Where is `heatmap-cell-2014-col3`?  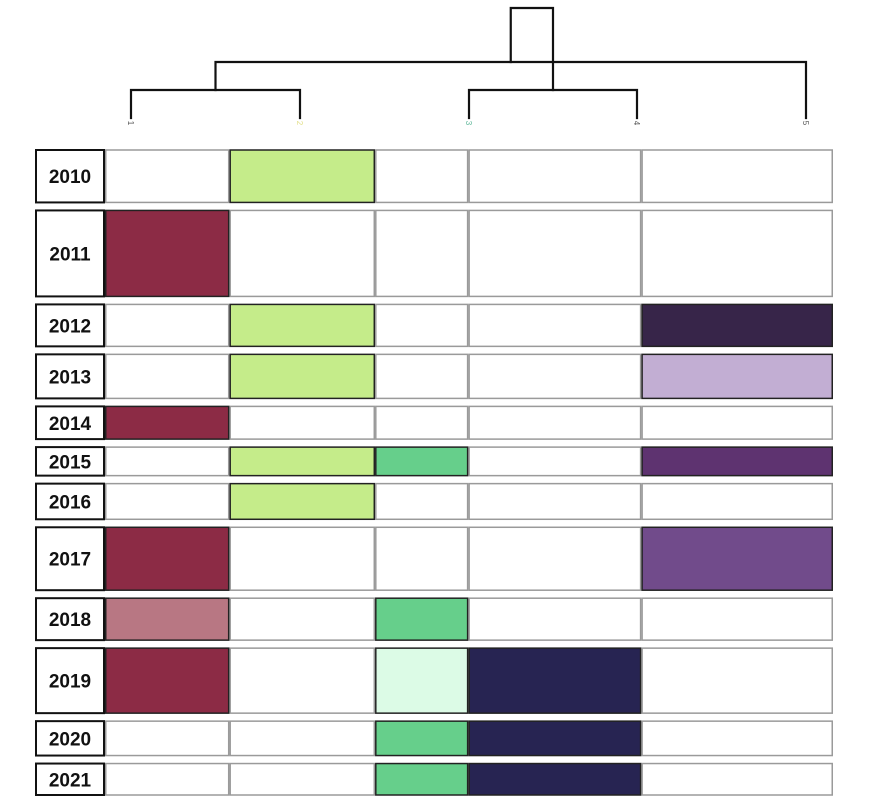 heatmap-cell-2014-col3 is located at coordinates (422, 422).